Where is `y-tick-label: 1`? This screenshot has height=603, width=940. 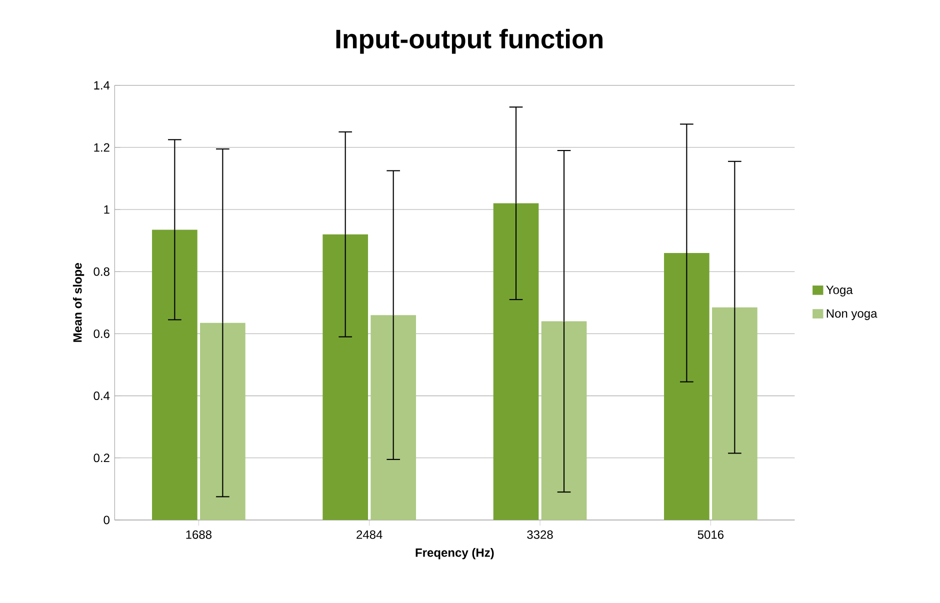 y-tick-label: 1 is located at coordinates (107, 210).